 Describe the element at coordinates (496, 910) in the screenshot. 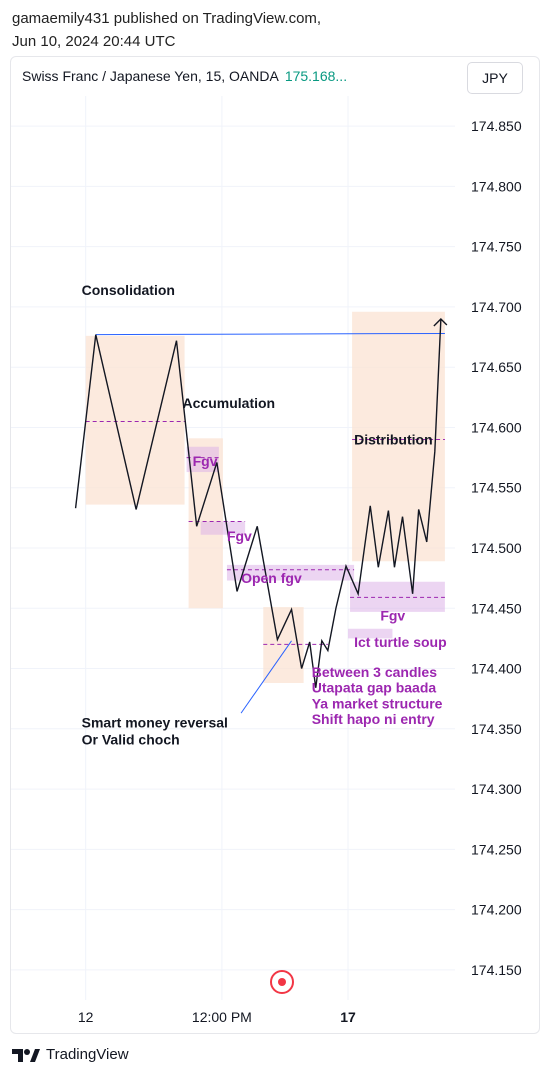

I see `y-axis-tick-label: 174.200` at that location.